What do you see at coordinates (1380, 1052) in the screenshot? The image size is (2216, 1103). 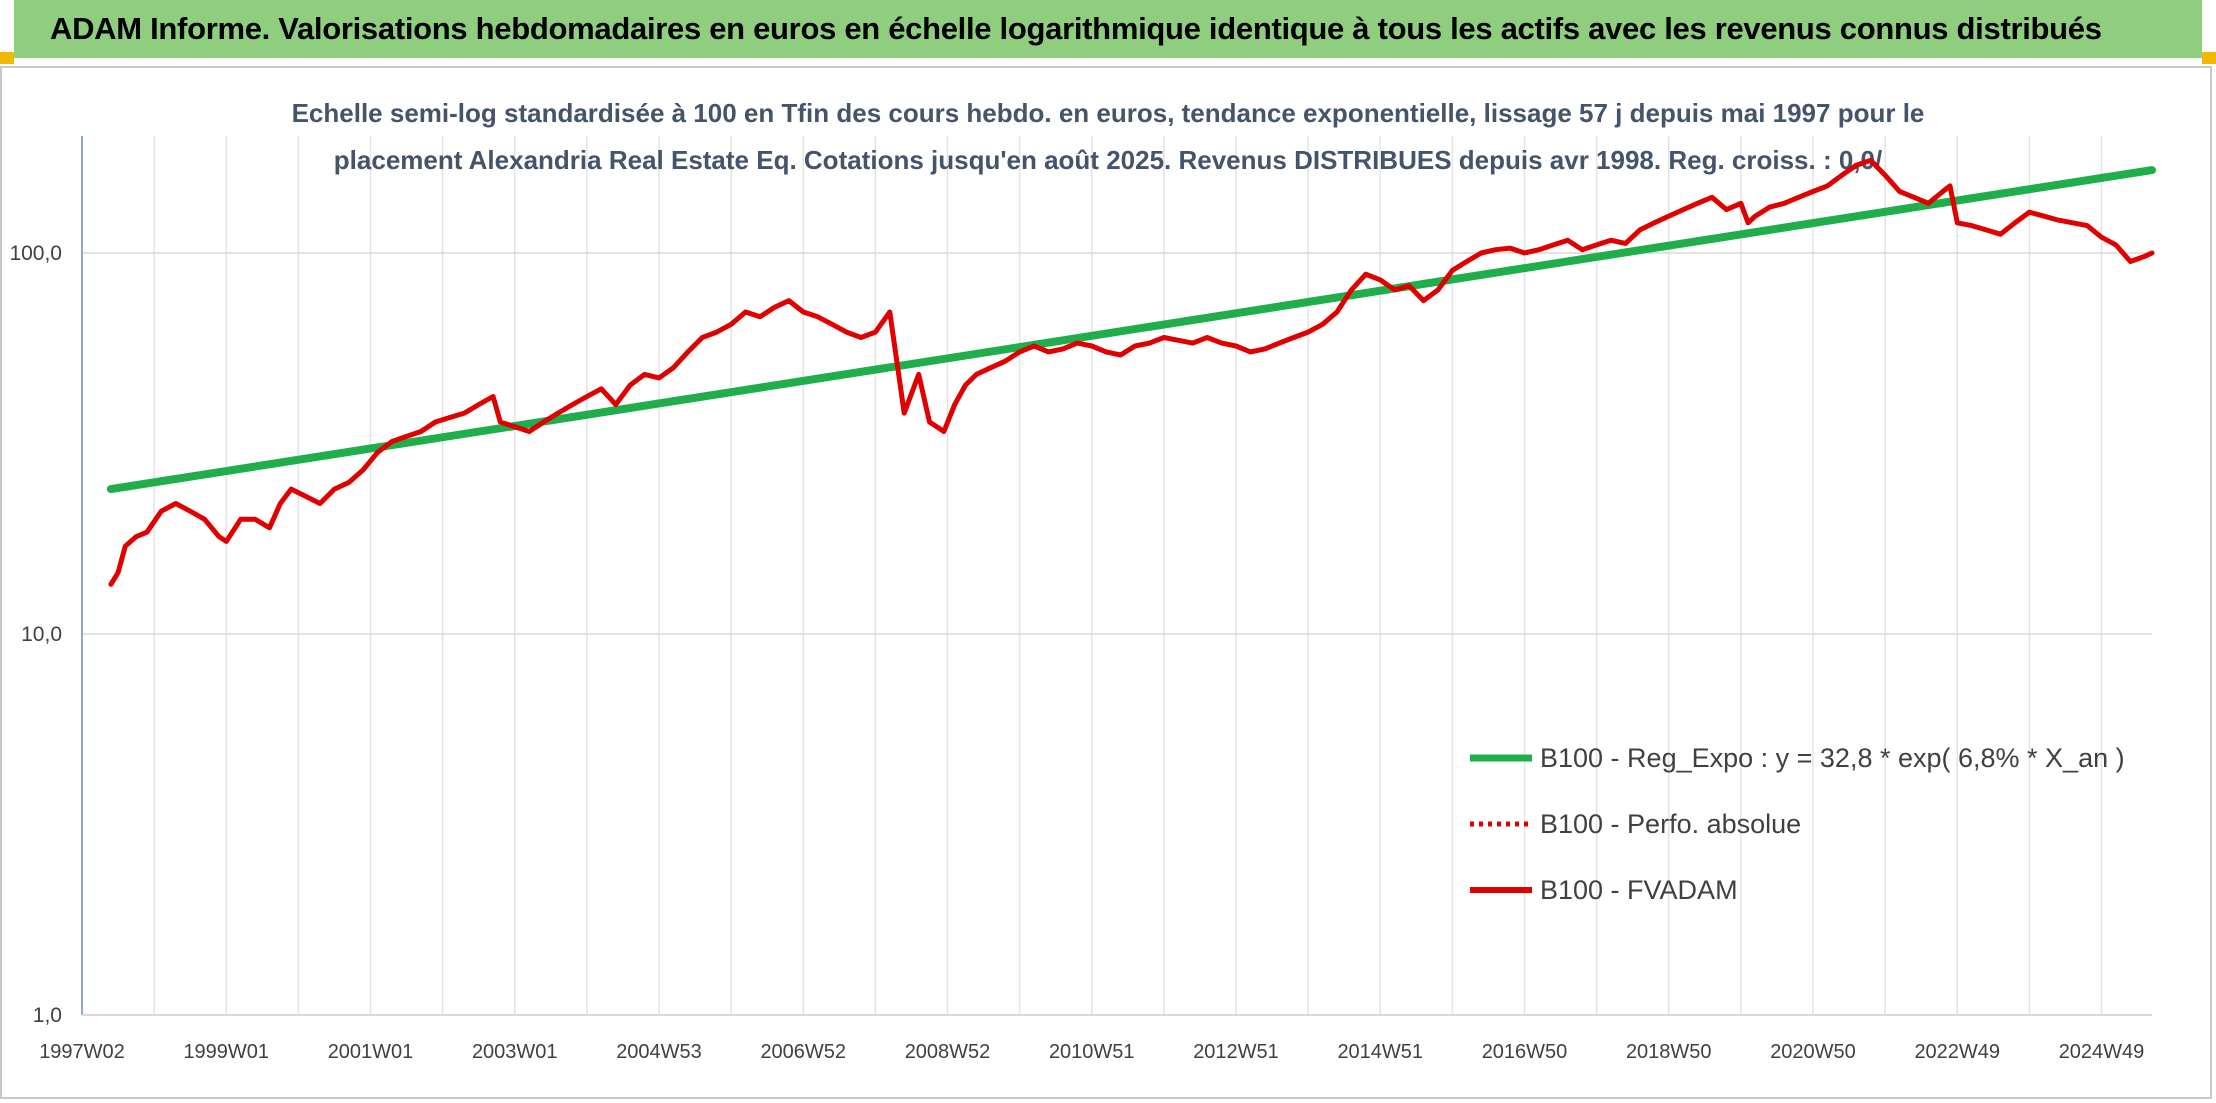 I see `x-tick-label: 2014W51` at bounding box center [1380, 1052].